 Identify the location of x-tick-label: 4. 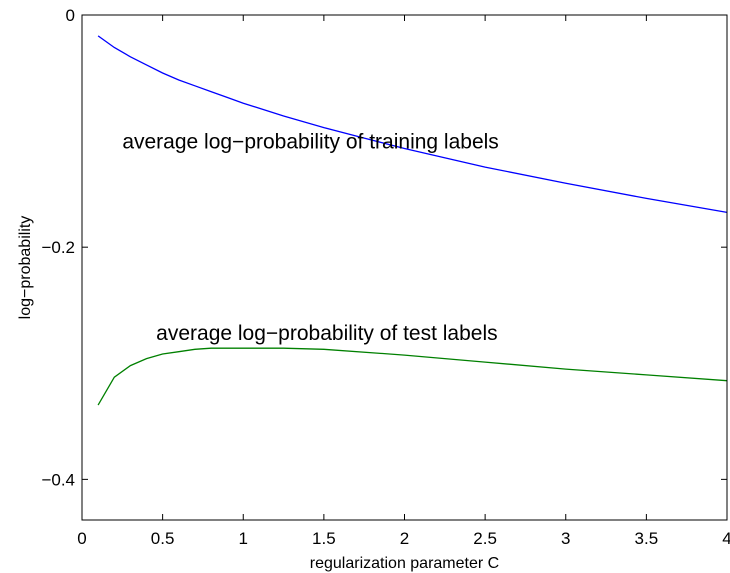
(726, 538).